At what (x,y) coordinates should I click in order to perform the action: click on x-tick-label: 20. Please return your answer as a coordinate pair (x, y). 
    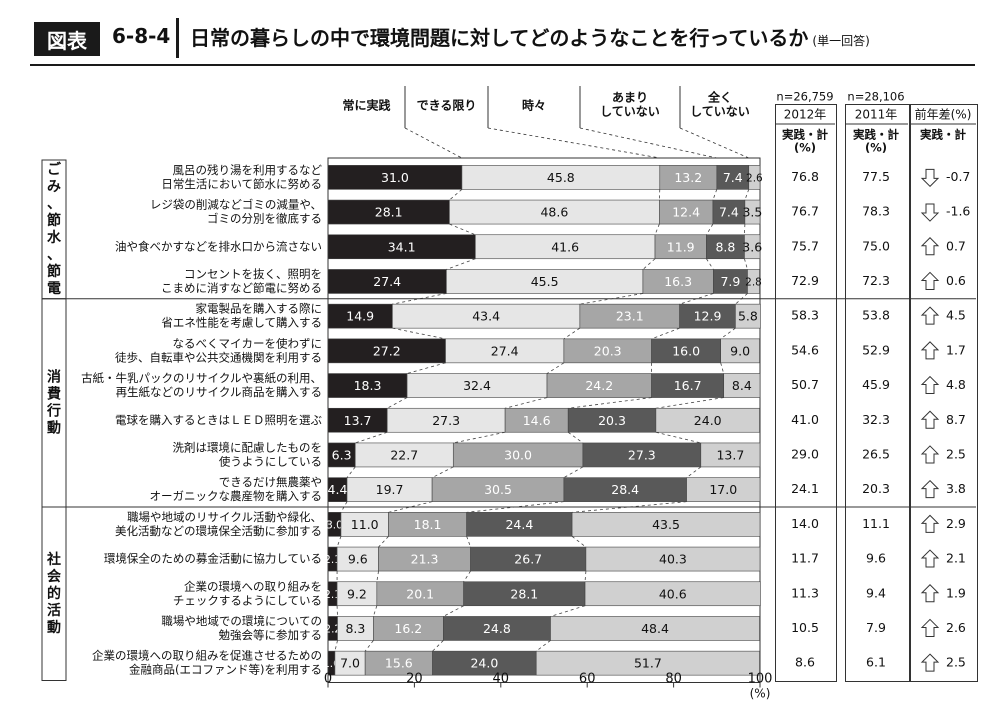
    Looking at the image, I should click on (414, 679).